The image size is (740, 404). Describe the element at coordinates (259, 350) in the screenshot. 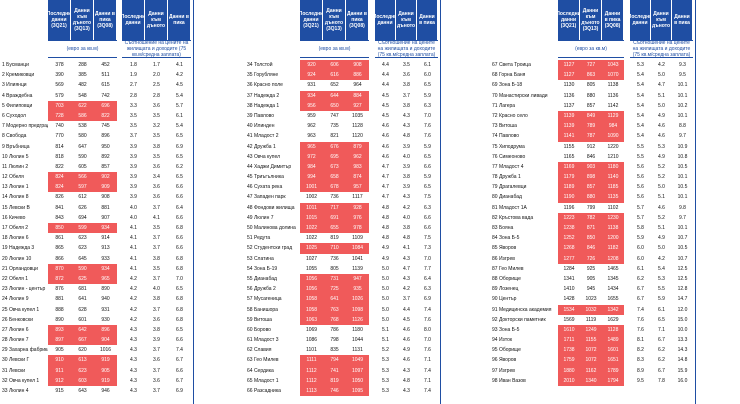

I see `district-name: 62 Славия` at that location.